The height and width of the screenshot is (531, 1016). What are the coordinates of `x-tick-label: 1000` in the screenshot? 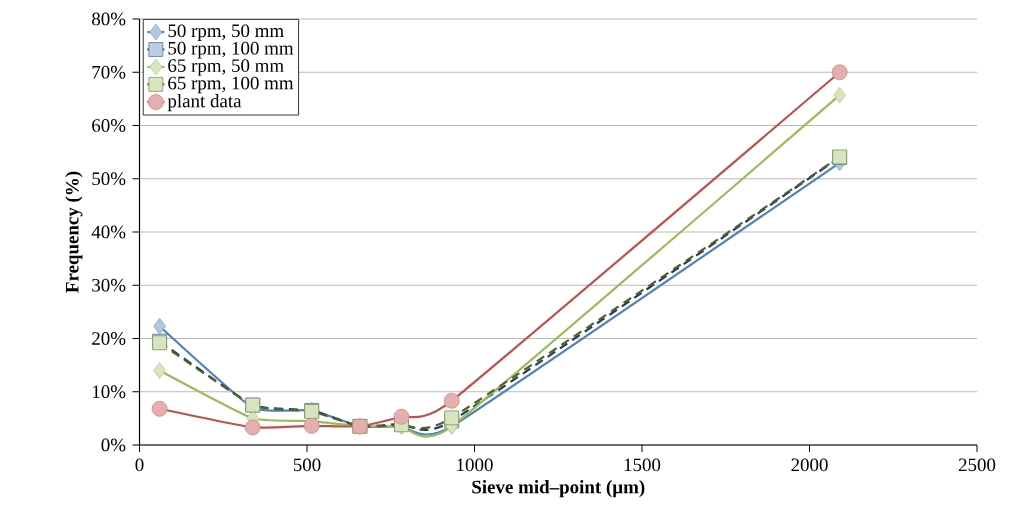 It's located at (475, 465).